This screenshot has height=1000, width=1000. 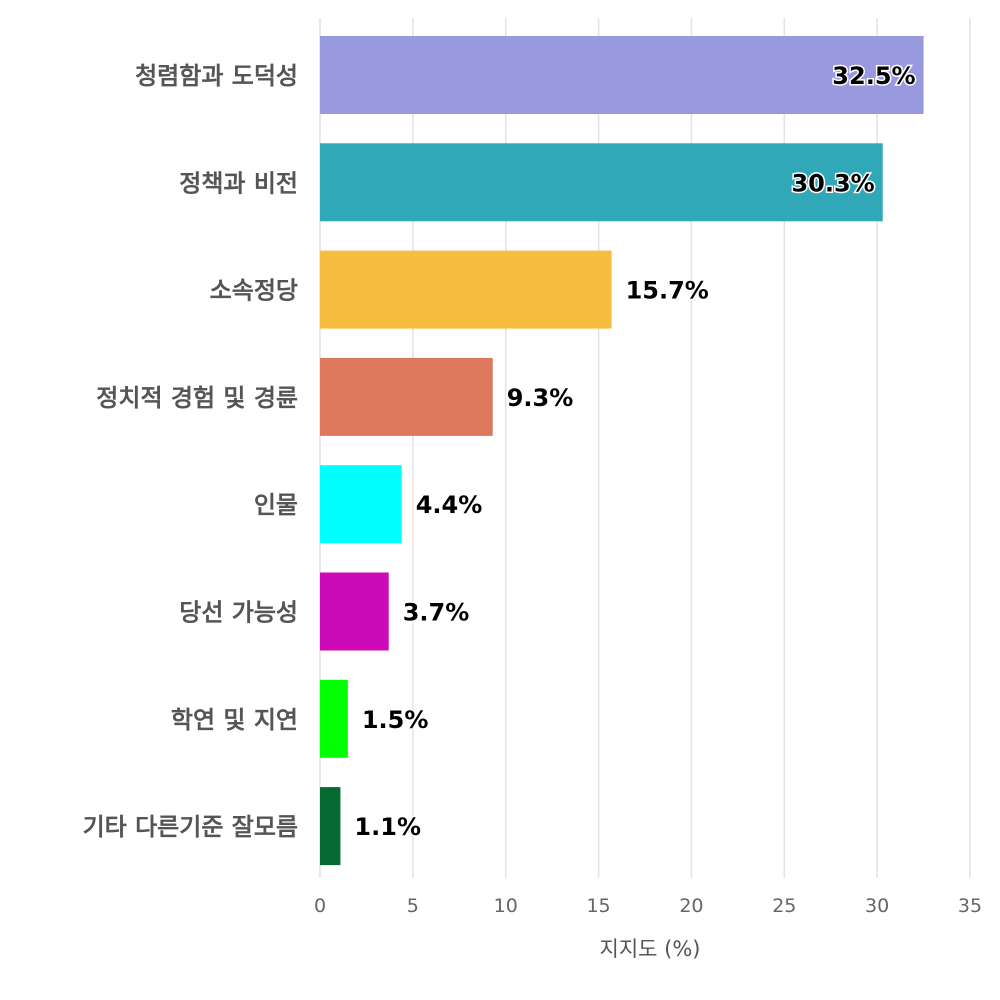 What do you see at coordinates (506, 906) in the screenshot?
I see `x-tick-label: 10` at bounding box center [506, 906].